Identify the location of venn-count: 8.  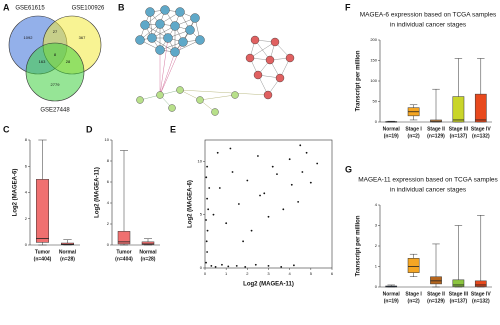
(55, 54).